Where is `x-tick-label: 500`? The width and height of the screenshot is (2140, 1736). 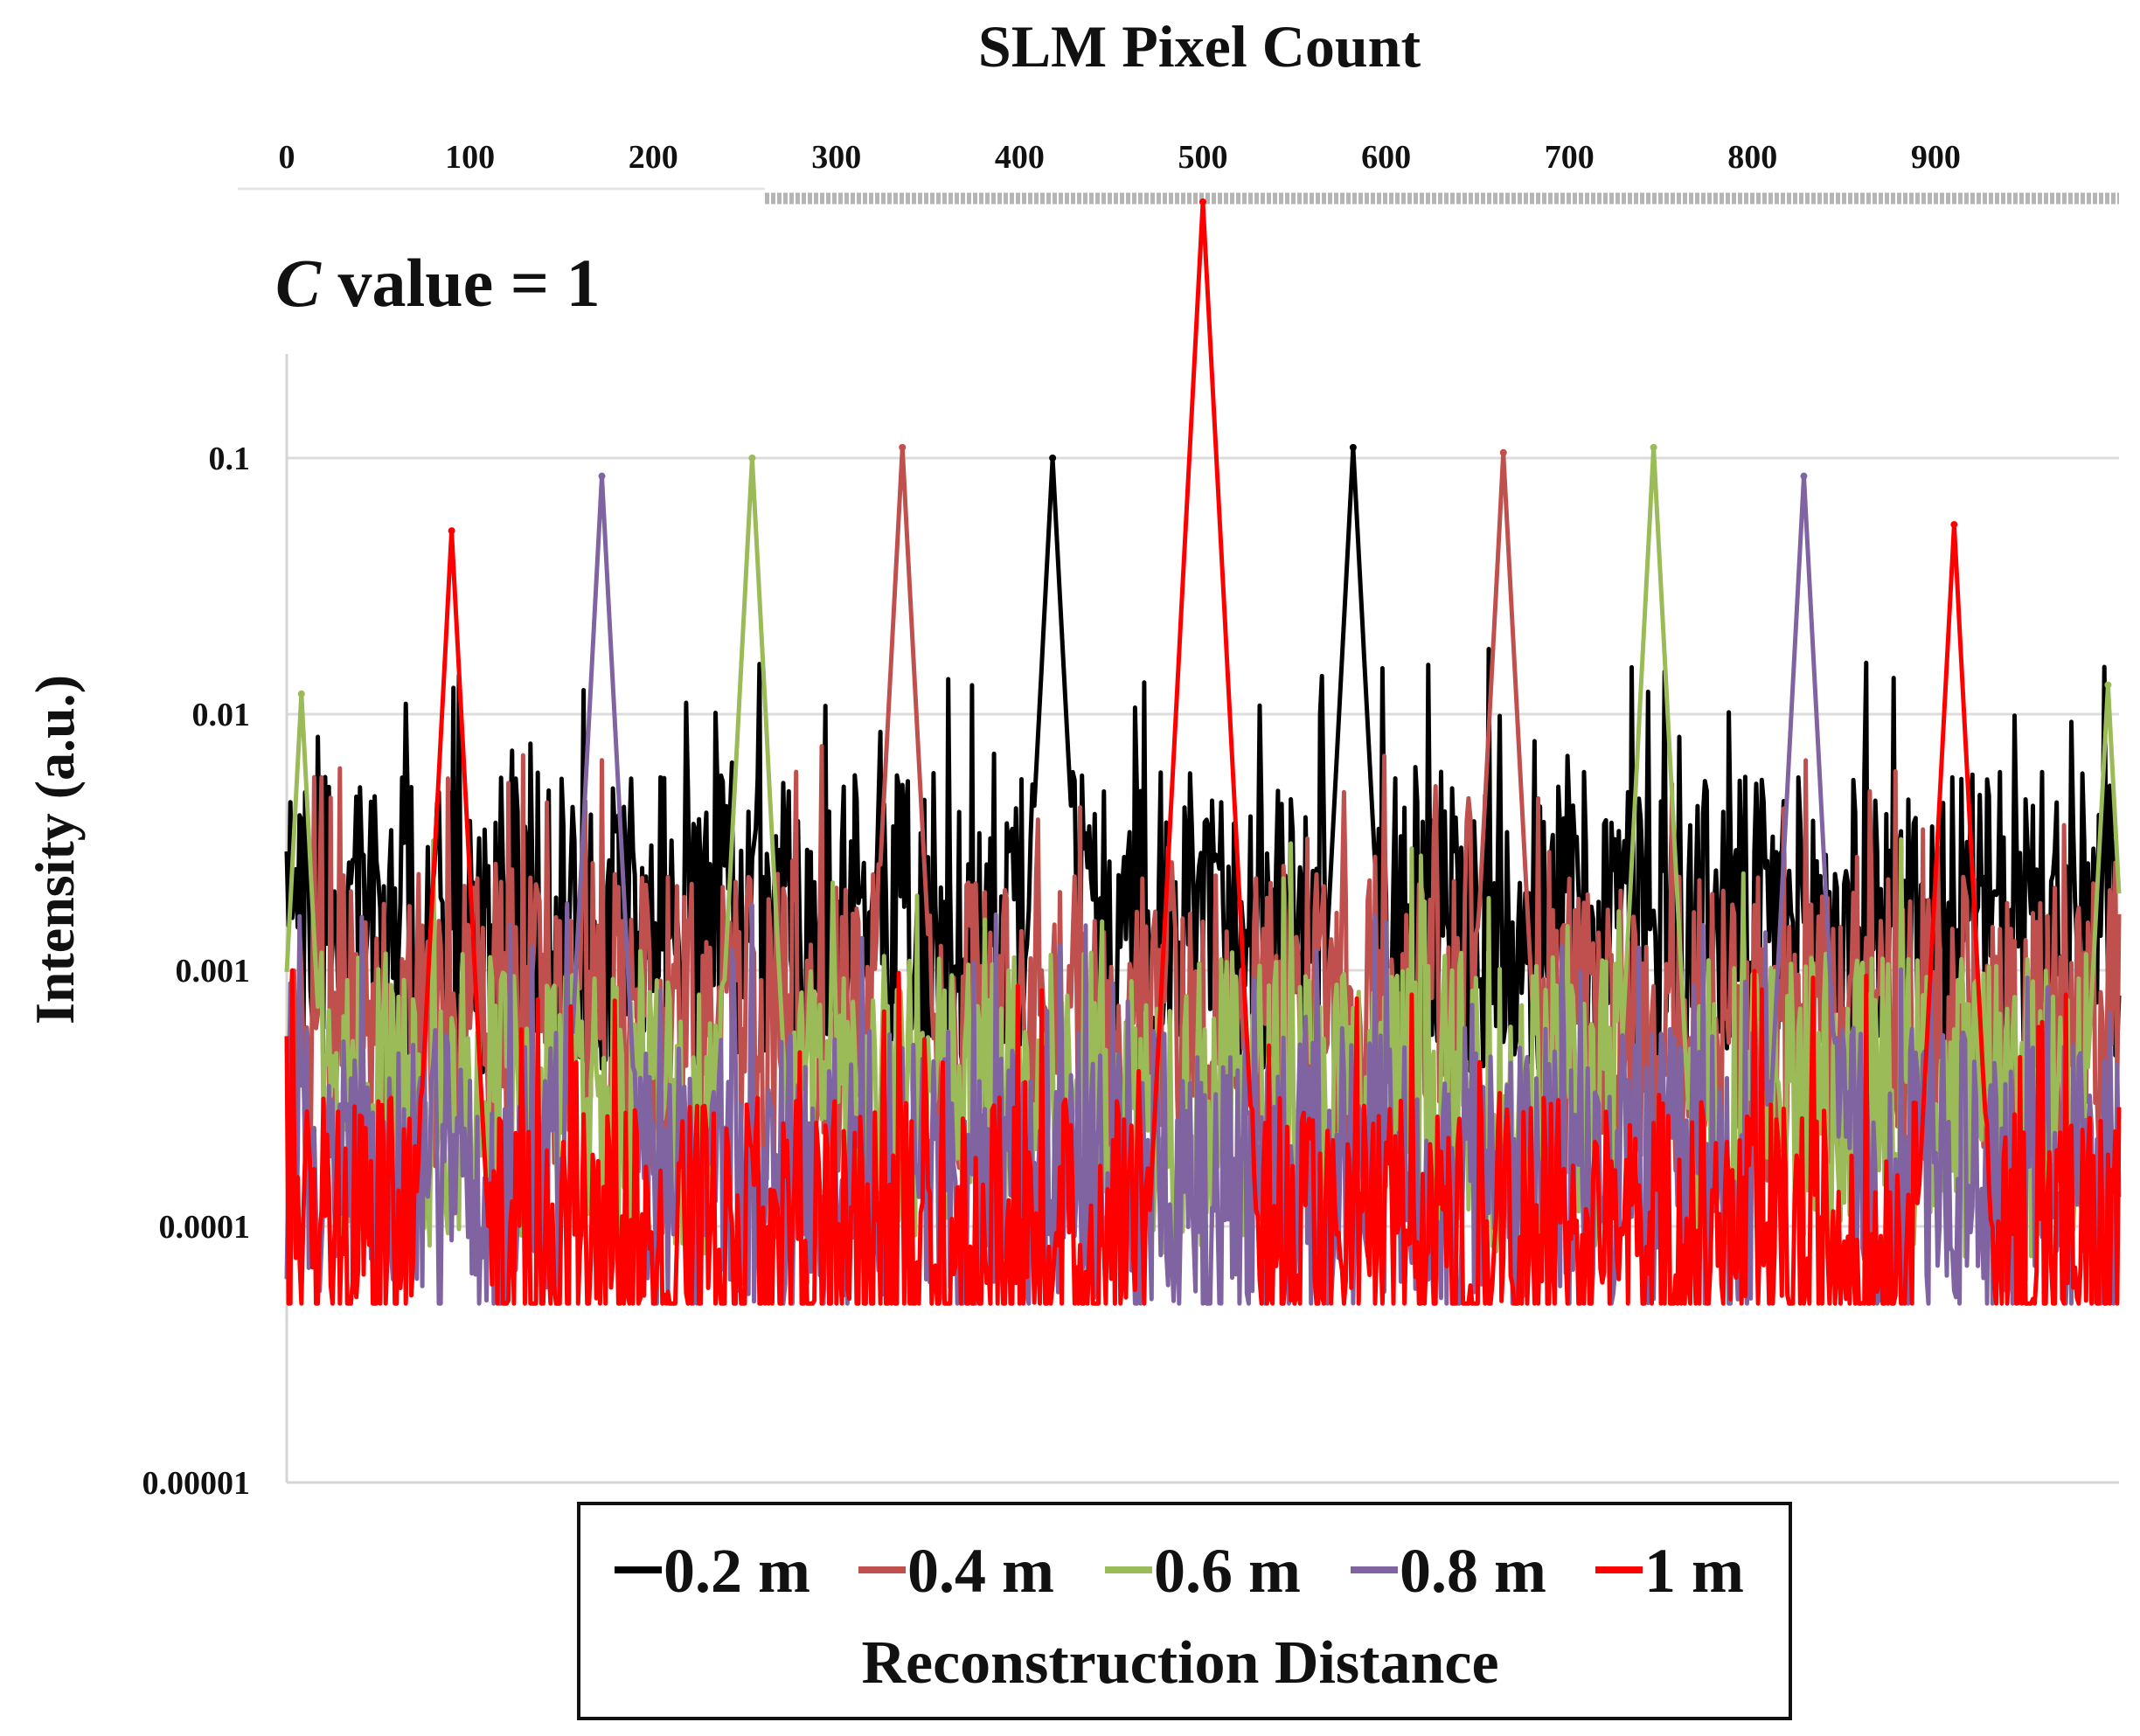
x-tick-label: 500 is located at coordinates (1203, 157).